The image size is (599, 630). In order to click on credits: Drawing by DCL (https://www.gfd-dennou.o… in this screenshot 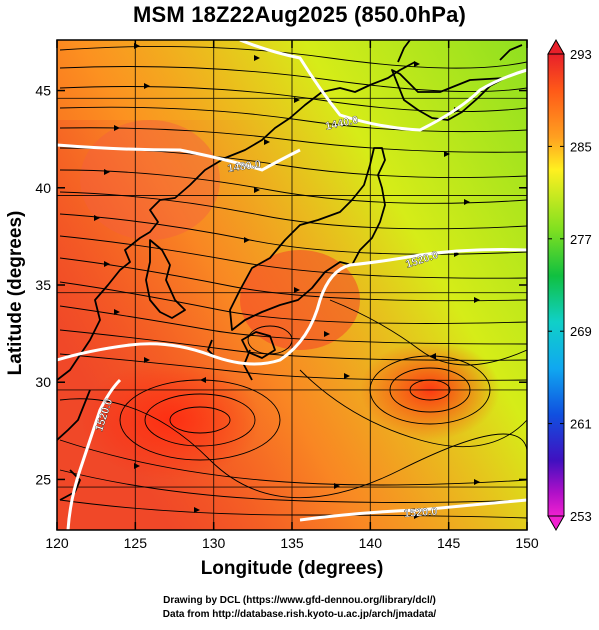, I will do `click(299, 608)`.